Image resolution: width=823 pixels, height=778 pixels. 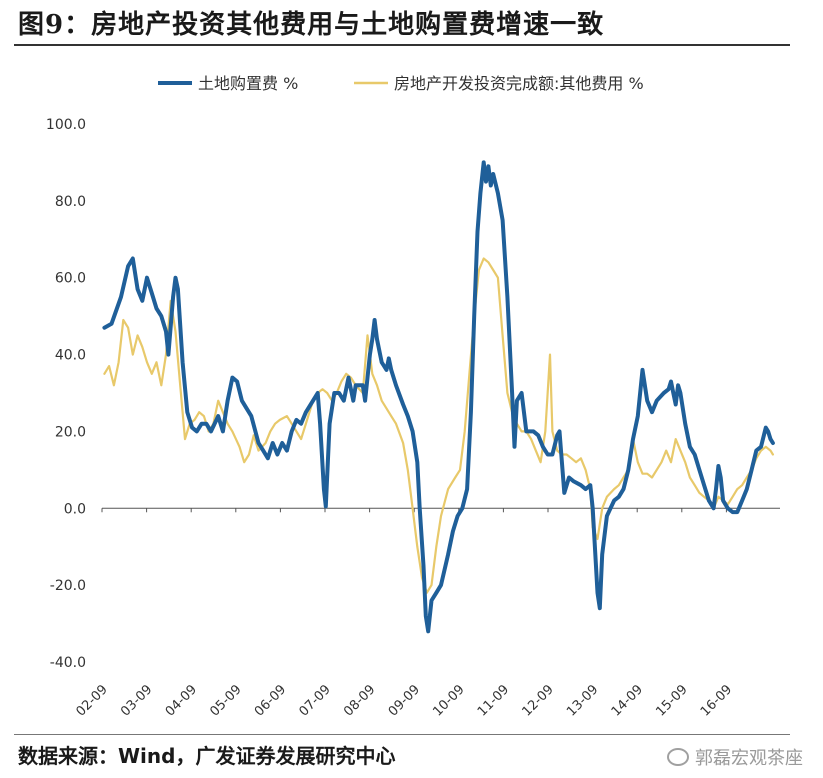 What do you see at coordinates (402, 45) in the screenshot?
I see `title-divider` at bounding box center [402, 45].